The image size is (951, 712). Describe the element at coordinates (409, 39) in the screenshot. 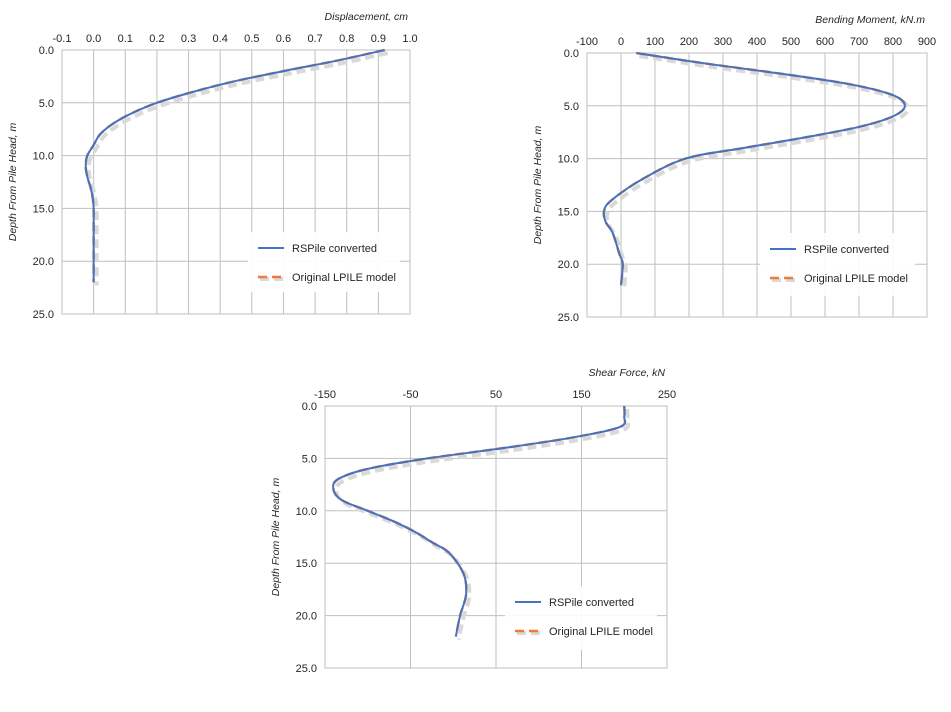

I see `x-tick-label: 1.0` at that location.